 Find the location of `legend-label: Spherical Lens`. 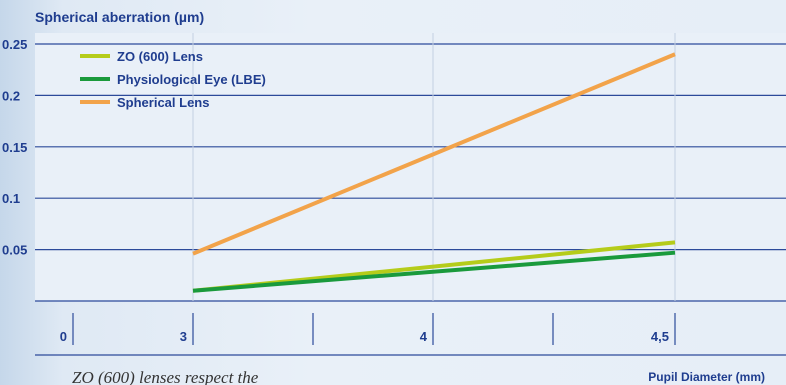

legend-label: Spherical Lens is located at coordinates (163, 102).